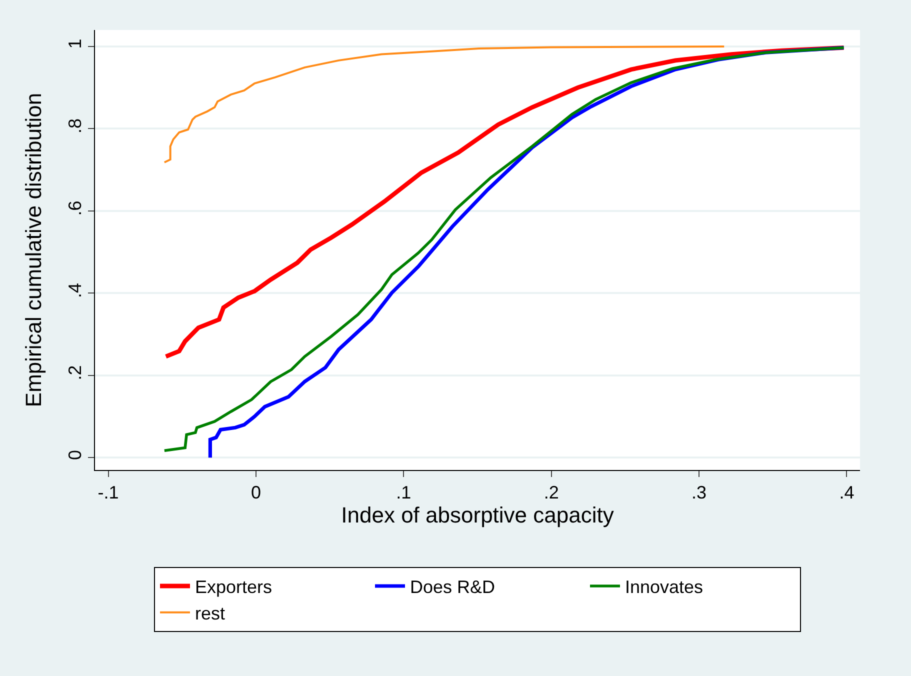 This screenshot has height=676, width=911. I want to click on legend-label: rest, so click(210, 613).